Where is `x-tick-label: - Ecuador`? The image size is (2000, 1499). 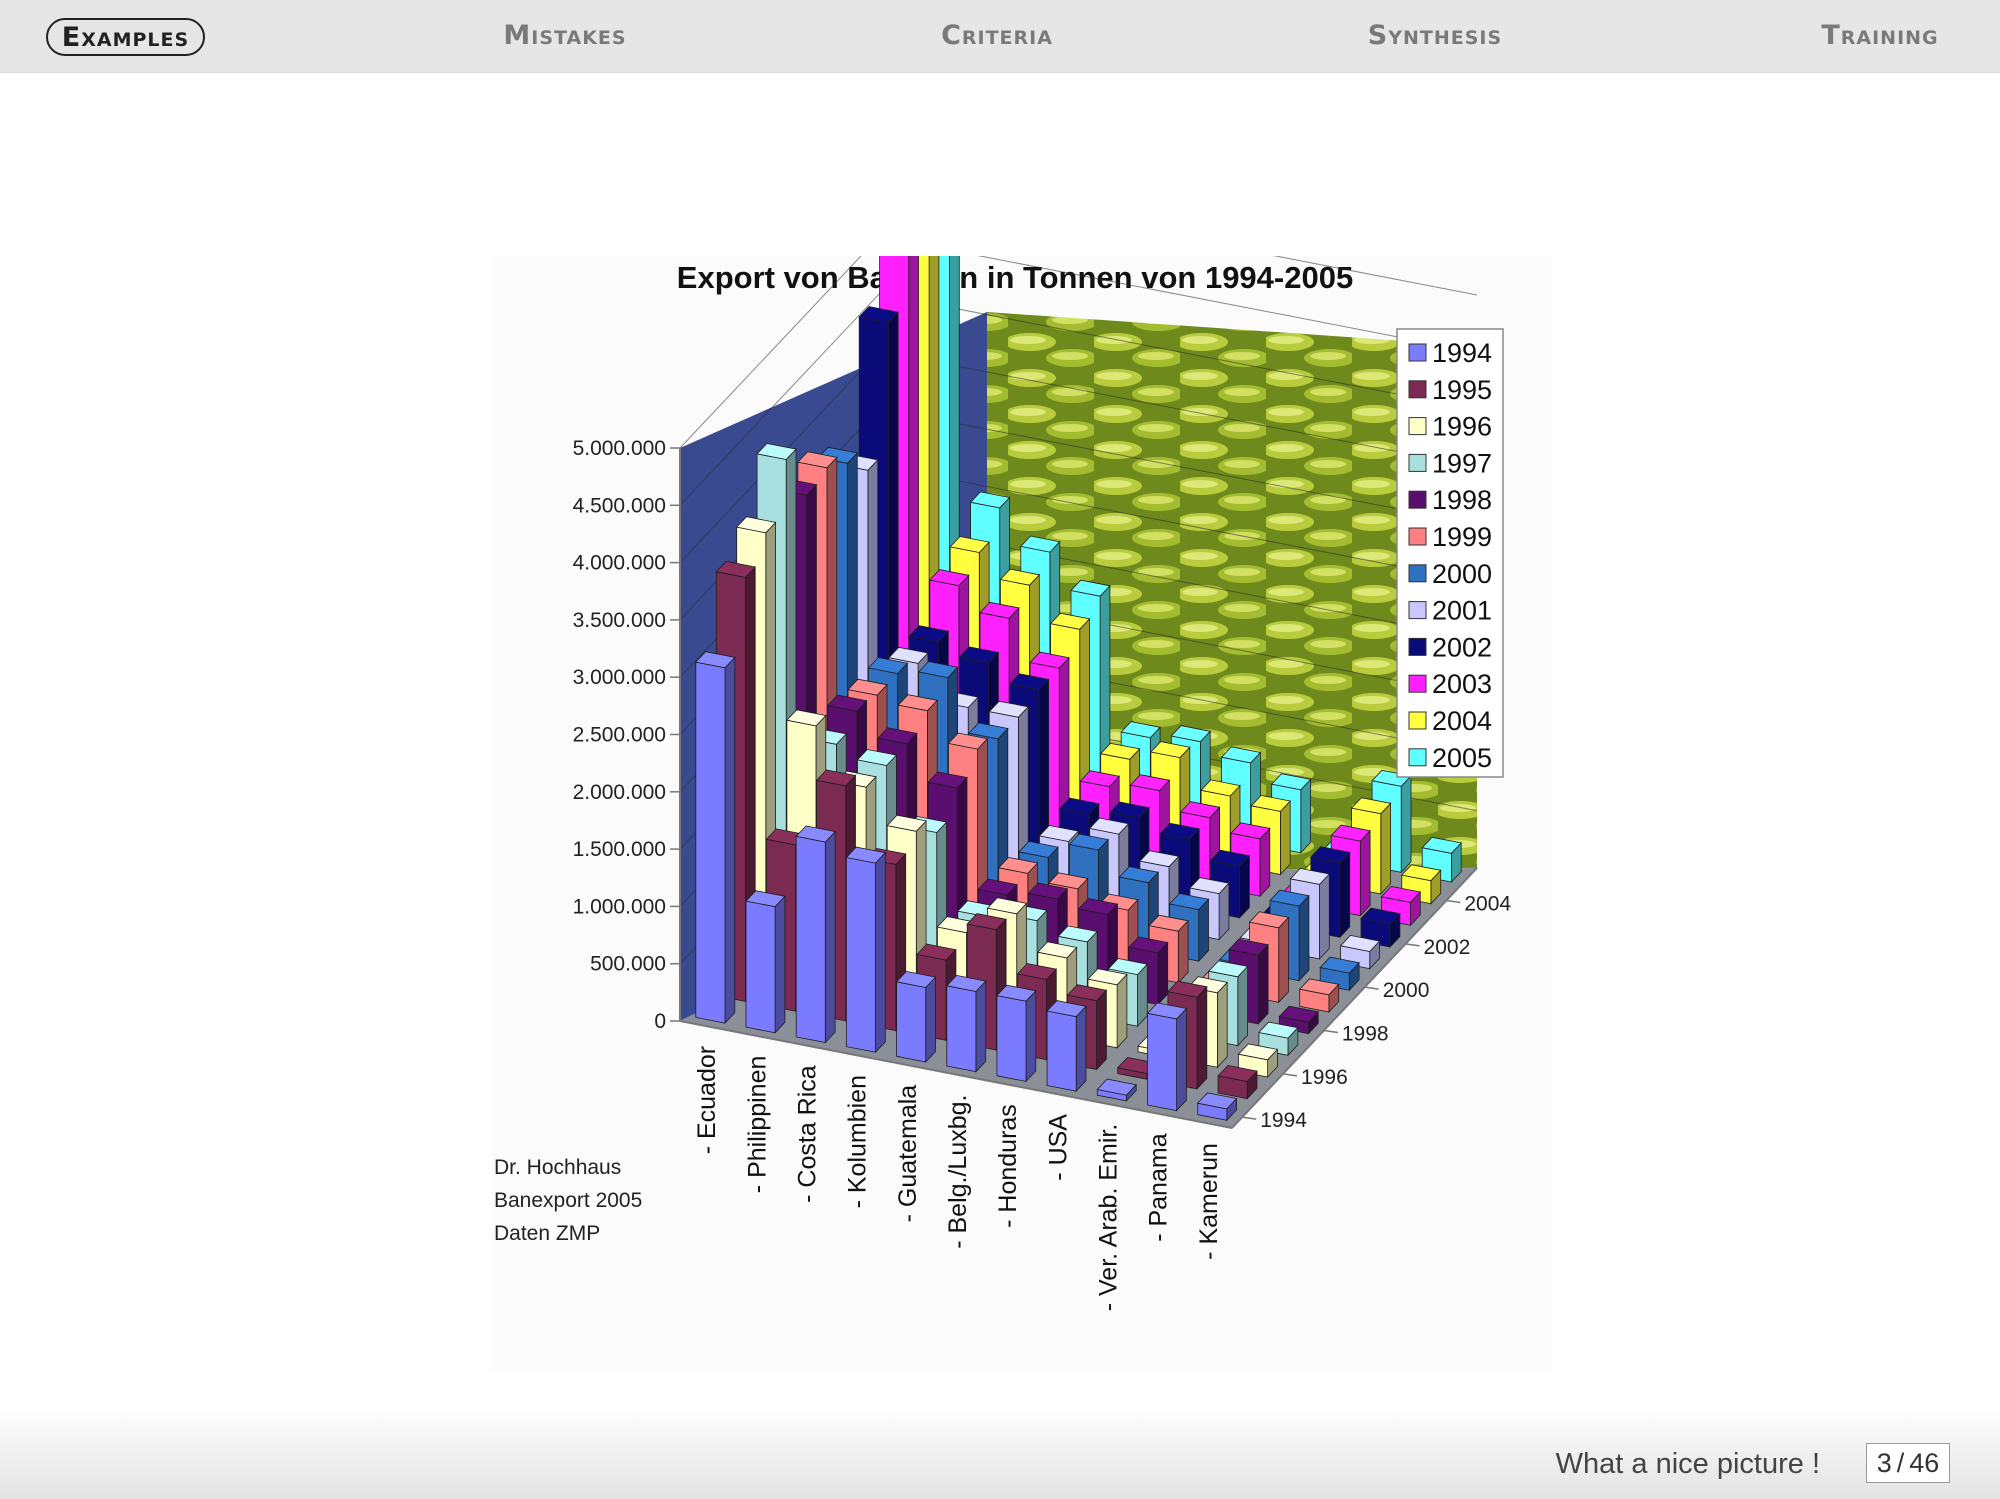
x-tick-label: - Ecuador is located at coordinates (707, 1100).